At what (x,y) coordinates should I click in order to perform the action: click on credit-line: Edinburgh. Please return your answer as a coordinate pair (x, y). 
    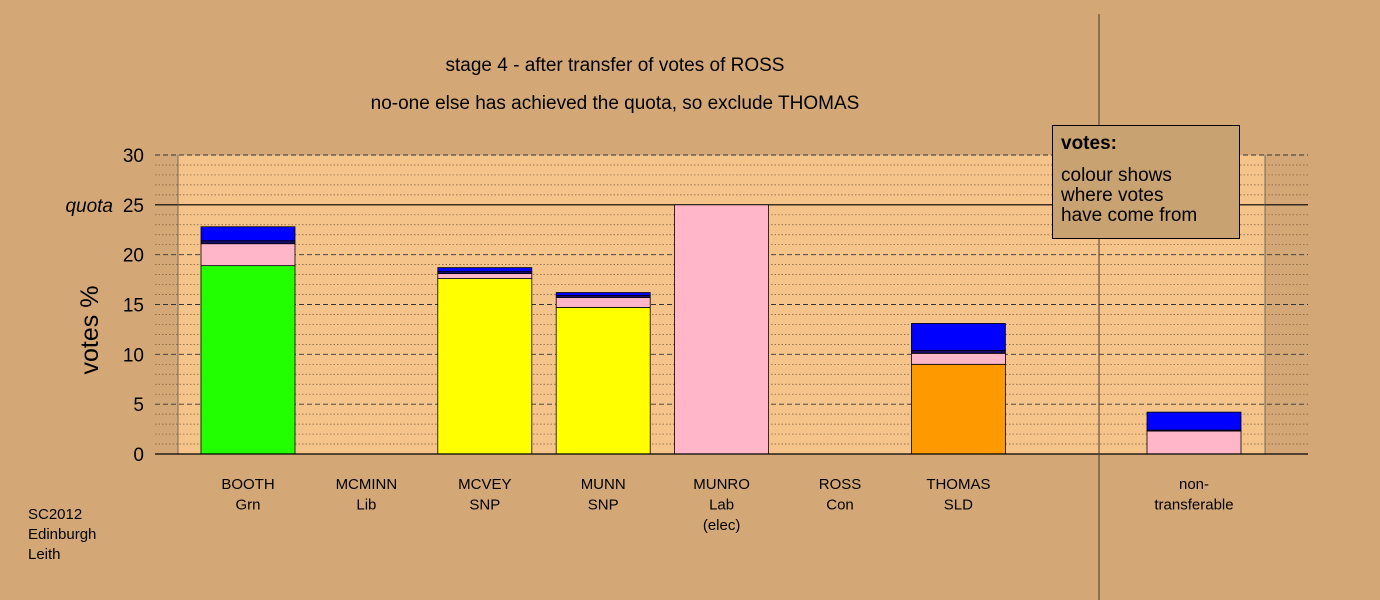
    Looking at the image, I should click on (62, 534).